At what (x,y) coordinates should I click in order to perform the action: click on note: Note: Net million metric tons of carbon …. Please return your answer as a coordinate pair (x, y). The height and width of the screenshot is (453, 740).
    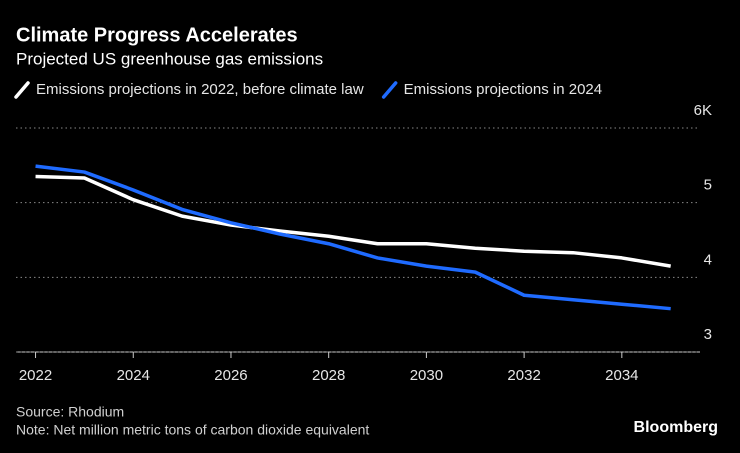
    Looking at the image, I should click on (192, 430).